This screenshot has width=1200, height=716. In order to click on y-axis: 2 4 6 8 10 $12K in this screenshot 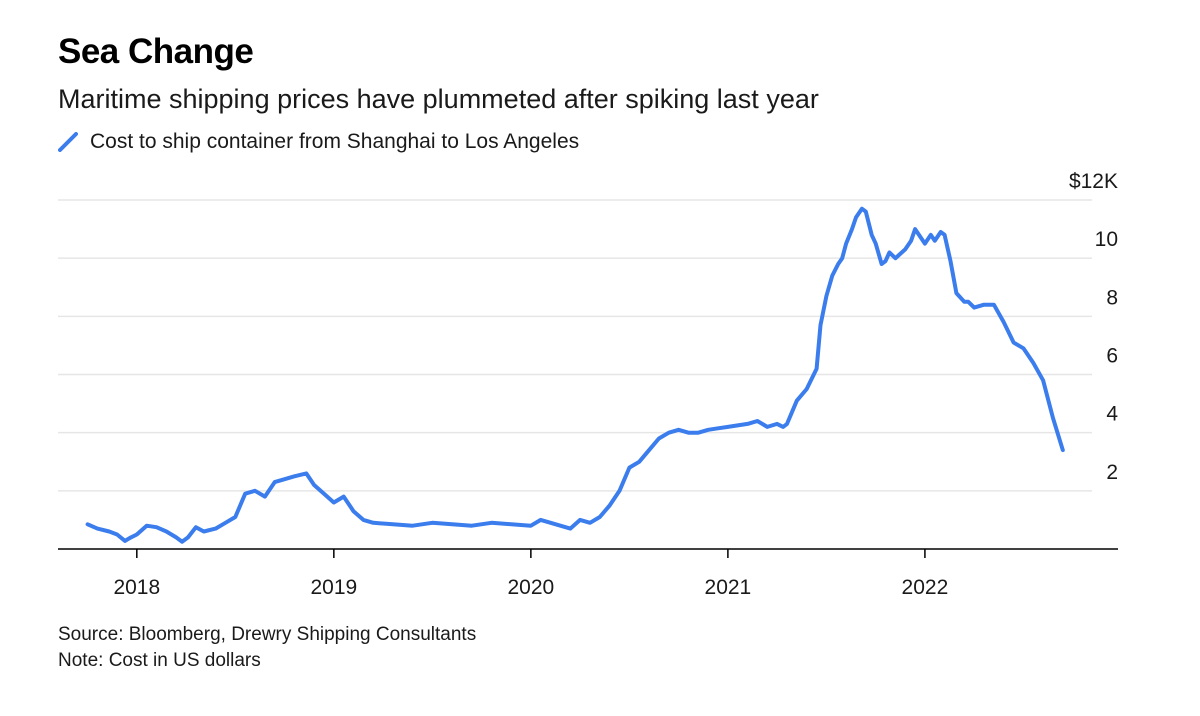, I will do `click(1093, 327)`.